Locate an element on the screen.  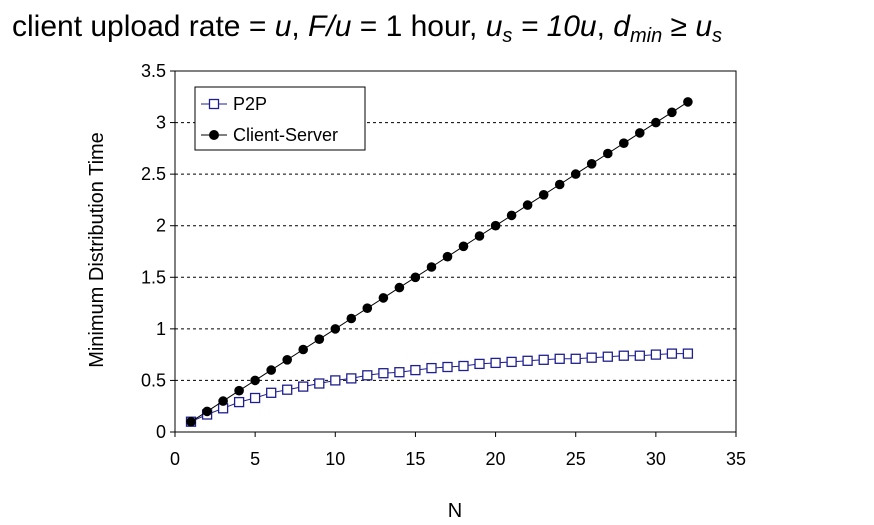
legend-p2p-label: P2P is located at coordinates (250, 104).